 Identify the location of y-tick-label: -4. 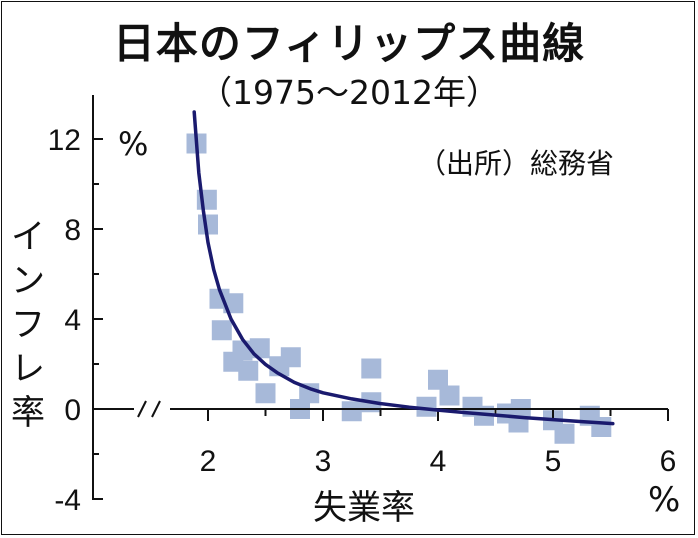
(67, 500).